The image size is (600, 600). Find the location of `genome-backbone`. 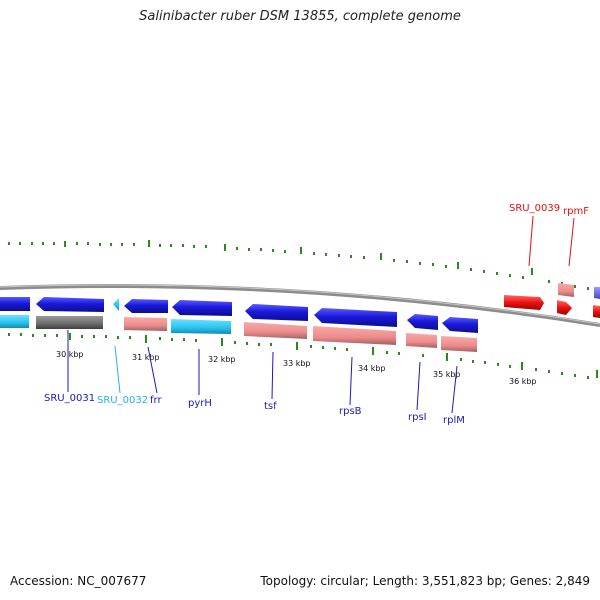

genome-backbone is located at coordinates (300, 305).